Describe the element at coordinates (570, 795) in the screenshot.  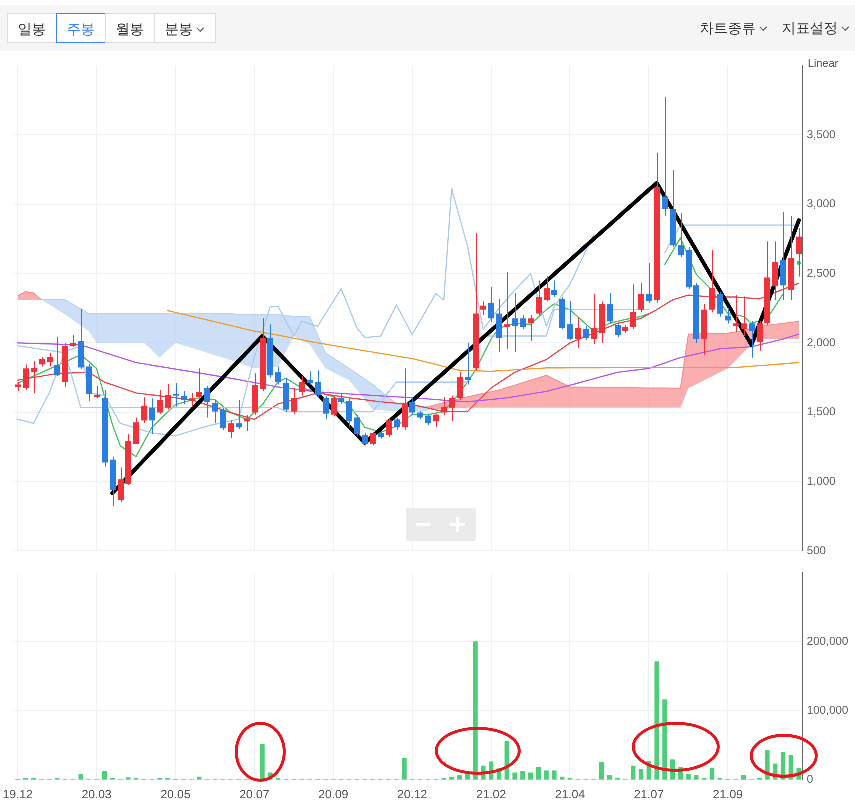
I see `x-tick-label: 21.04` at that location.